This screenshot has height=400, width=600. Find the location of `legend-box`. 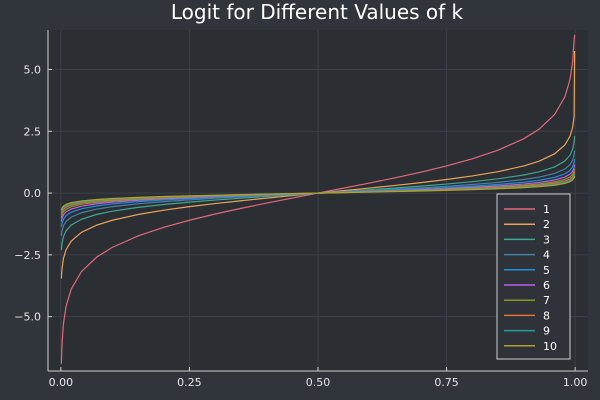

legend-box is located at coordinates (533, 276).